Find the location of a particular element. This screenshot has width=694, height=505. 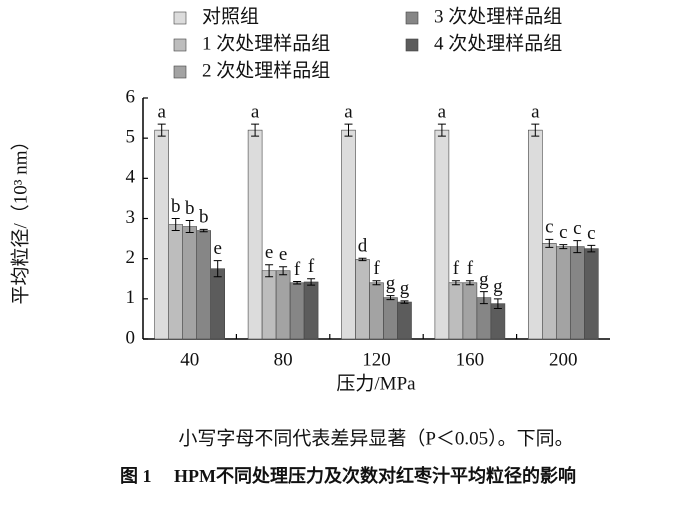

legend-label: 3 次处理样品组 is located at coordinates (498, 16).